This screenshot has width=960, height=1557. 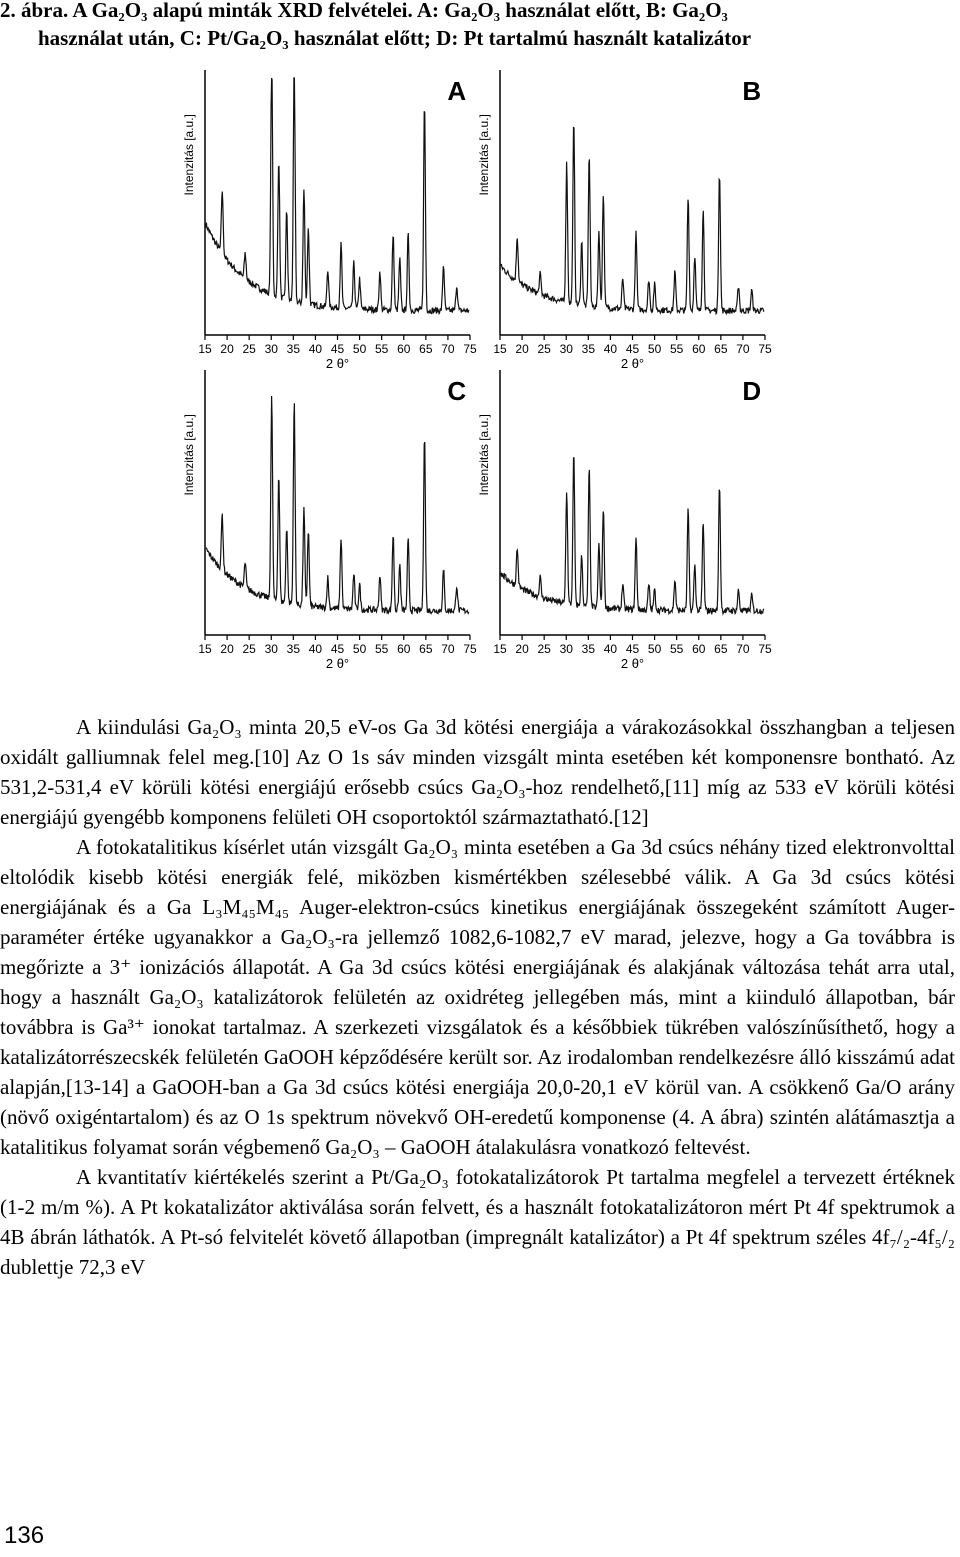 What do you see at coordinates (751, 391) in the screenshot?
I see `panel-letter: D` at bounding box center [751, 391].